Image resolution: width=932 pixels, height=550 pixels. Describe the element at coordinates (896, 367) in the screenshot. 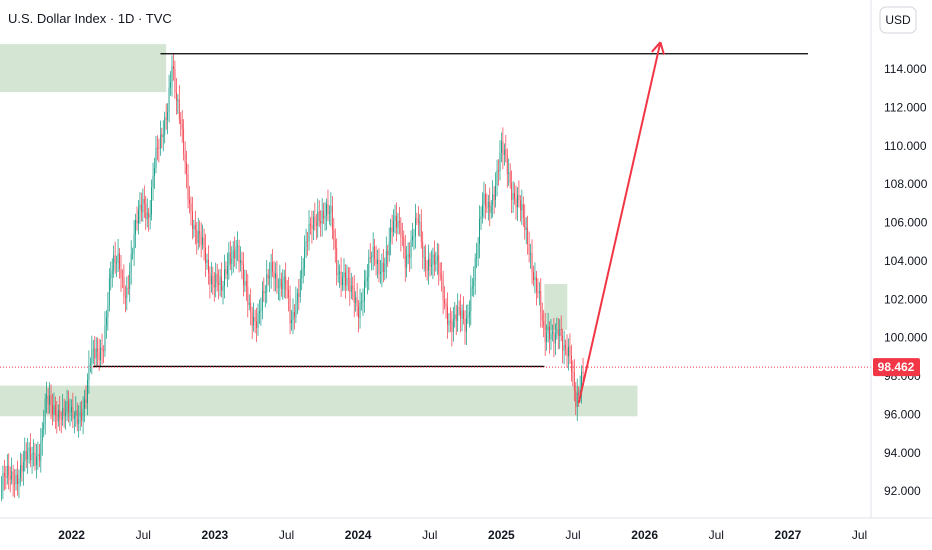

I see `last-price-value: 98.462` at that location.